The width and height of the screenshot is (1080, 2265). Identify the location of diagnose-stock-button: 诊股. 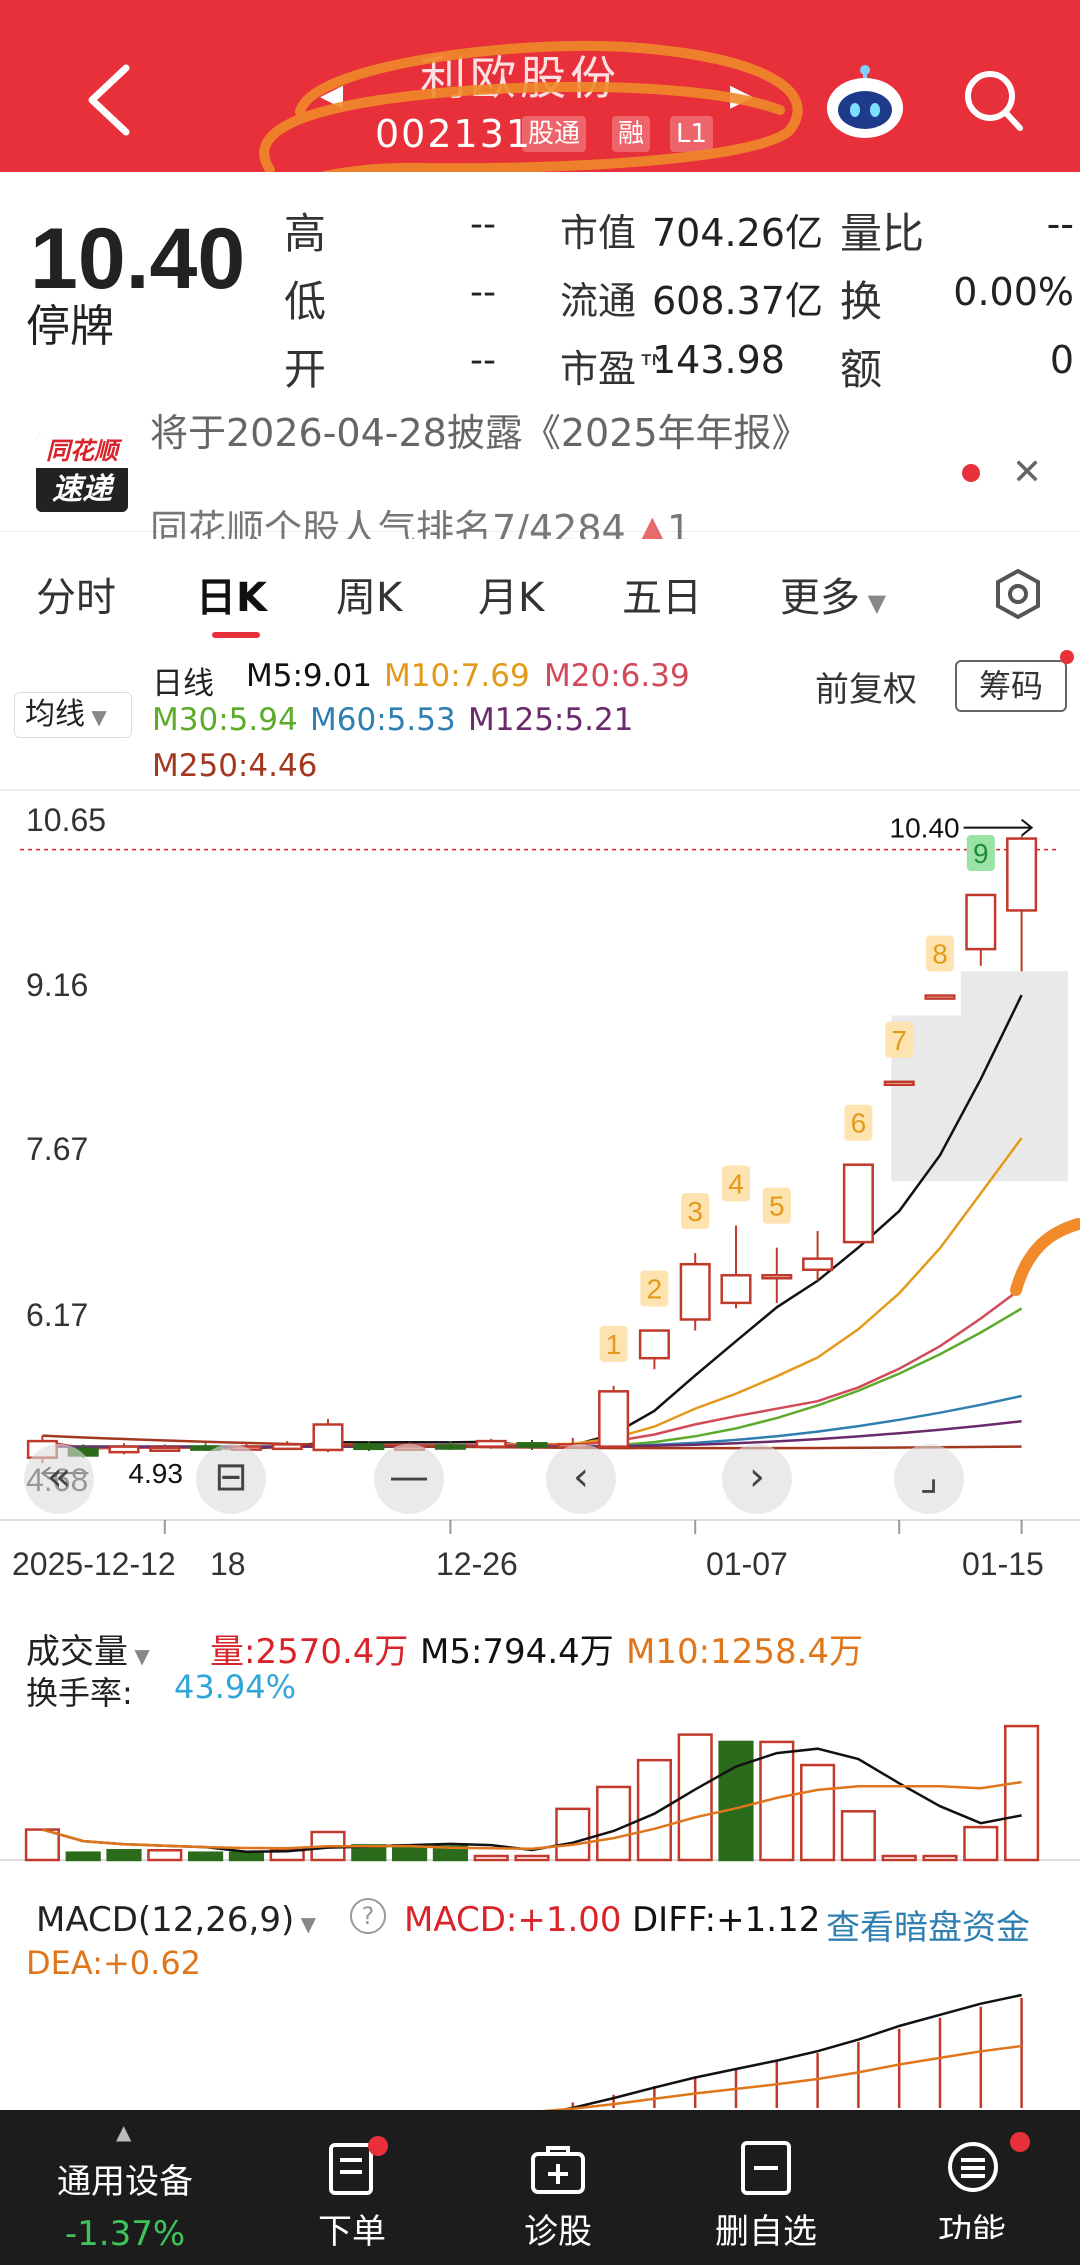
(558, 2187).